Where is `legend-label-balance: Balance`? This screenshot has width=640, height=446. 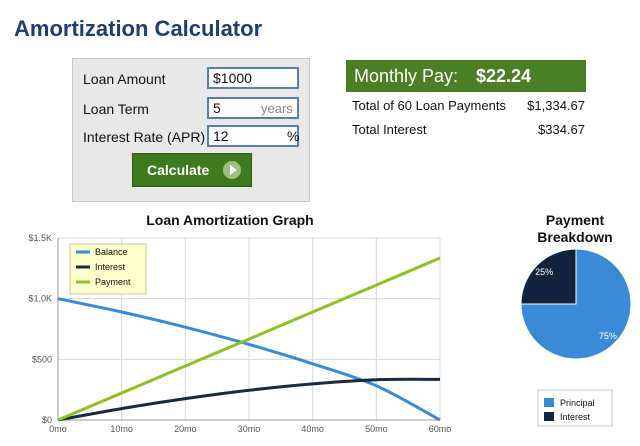
legend-label-balance: Balance is located at coordinates (111, 252).